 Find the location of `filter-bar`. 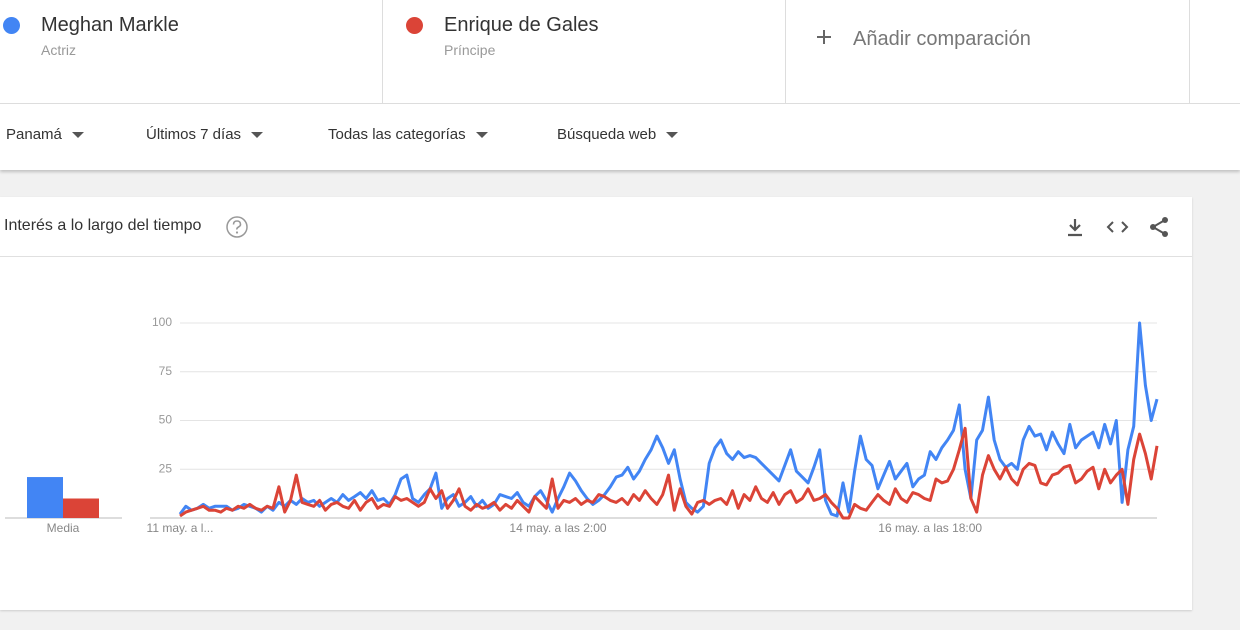

filter-bar is located at coordinates (620, 137).